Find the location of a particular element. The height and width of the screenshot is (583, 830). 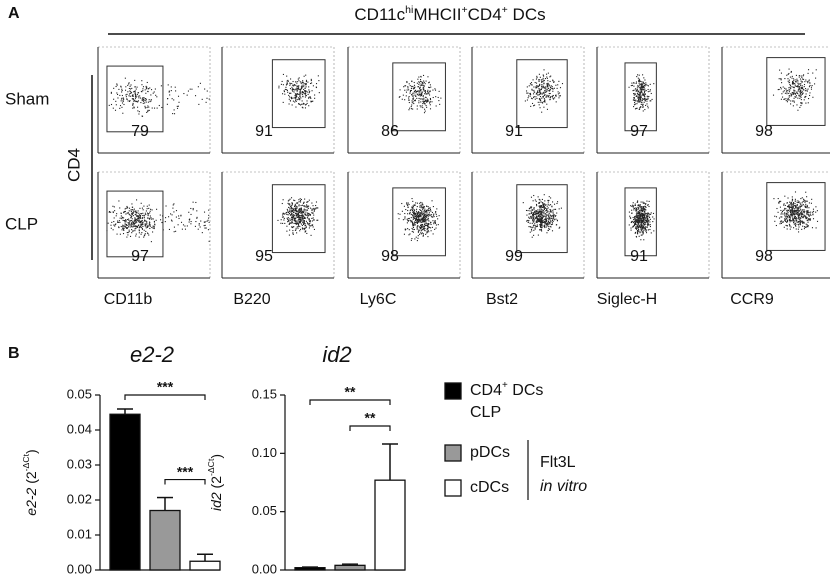

significance-bracket is located at coordinates (185, 481).